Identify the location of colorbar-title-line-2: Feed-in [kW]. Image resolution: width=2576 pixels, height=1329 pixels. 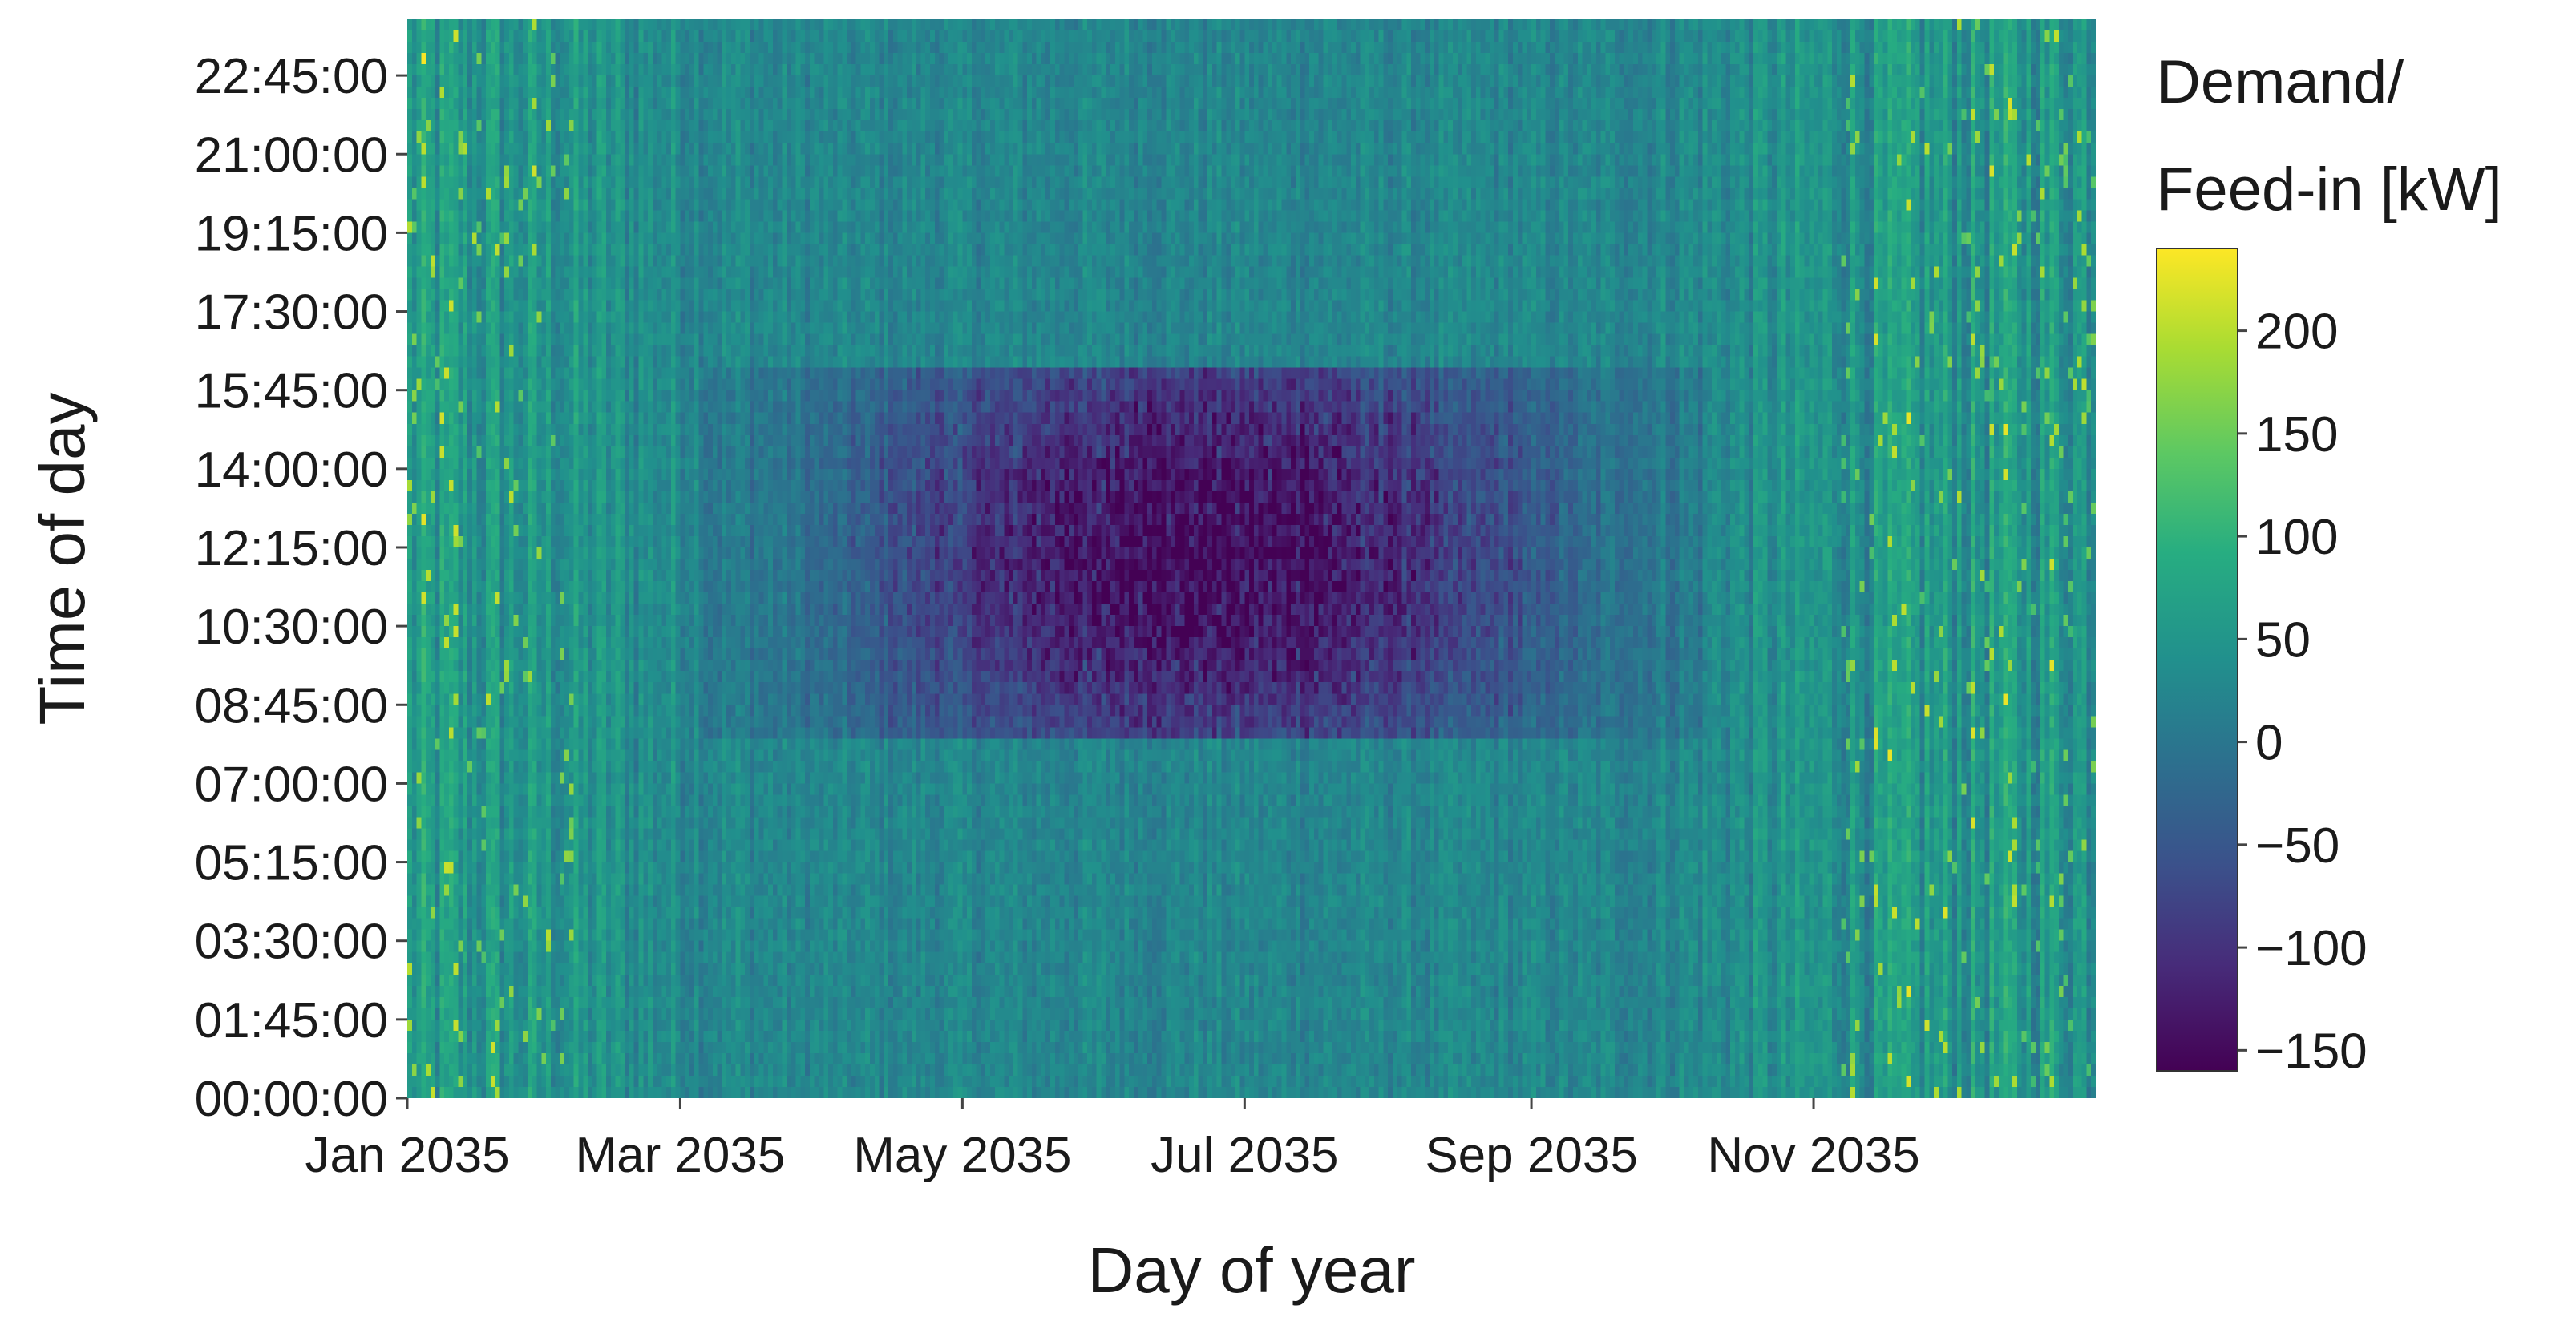
(2329, 190).